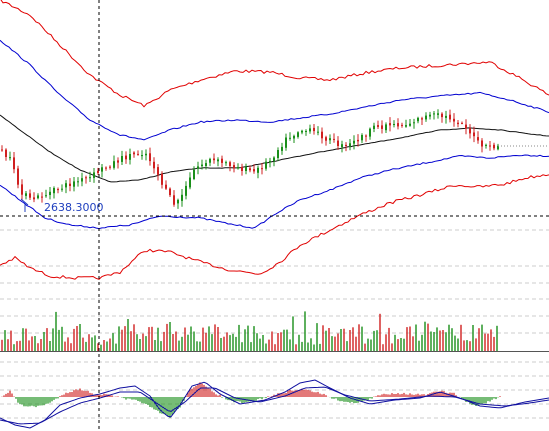 Image resolution: width=549 pixels, height=431 pixels. I want to click on volume-bars, so click(249, 331).